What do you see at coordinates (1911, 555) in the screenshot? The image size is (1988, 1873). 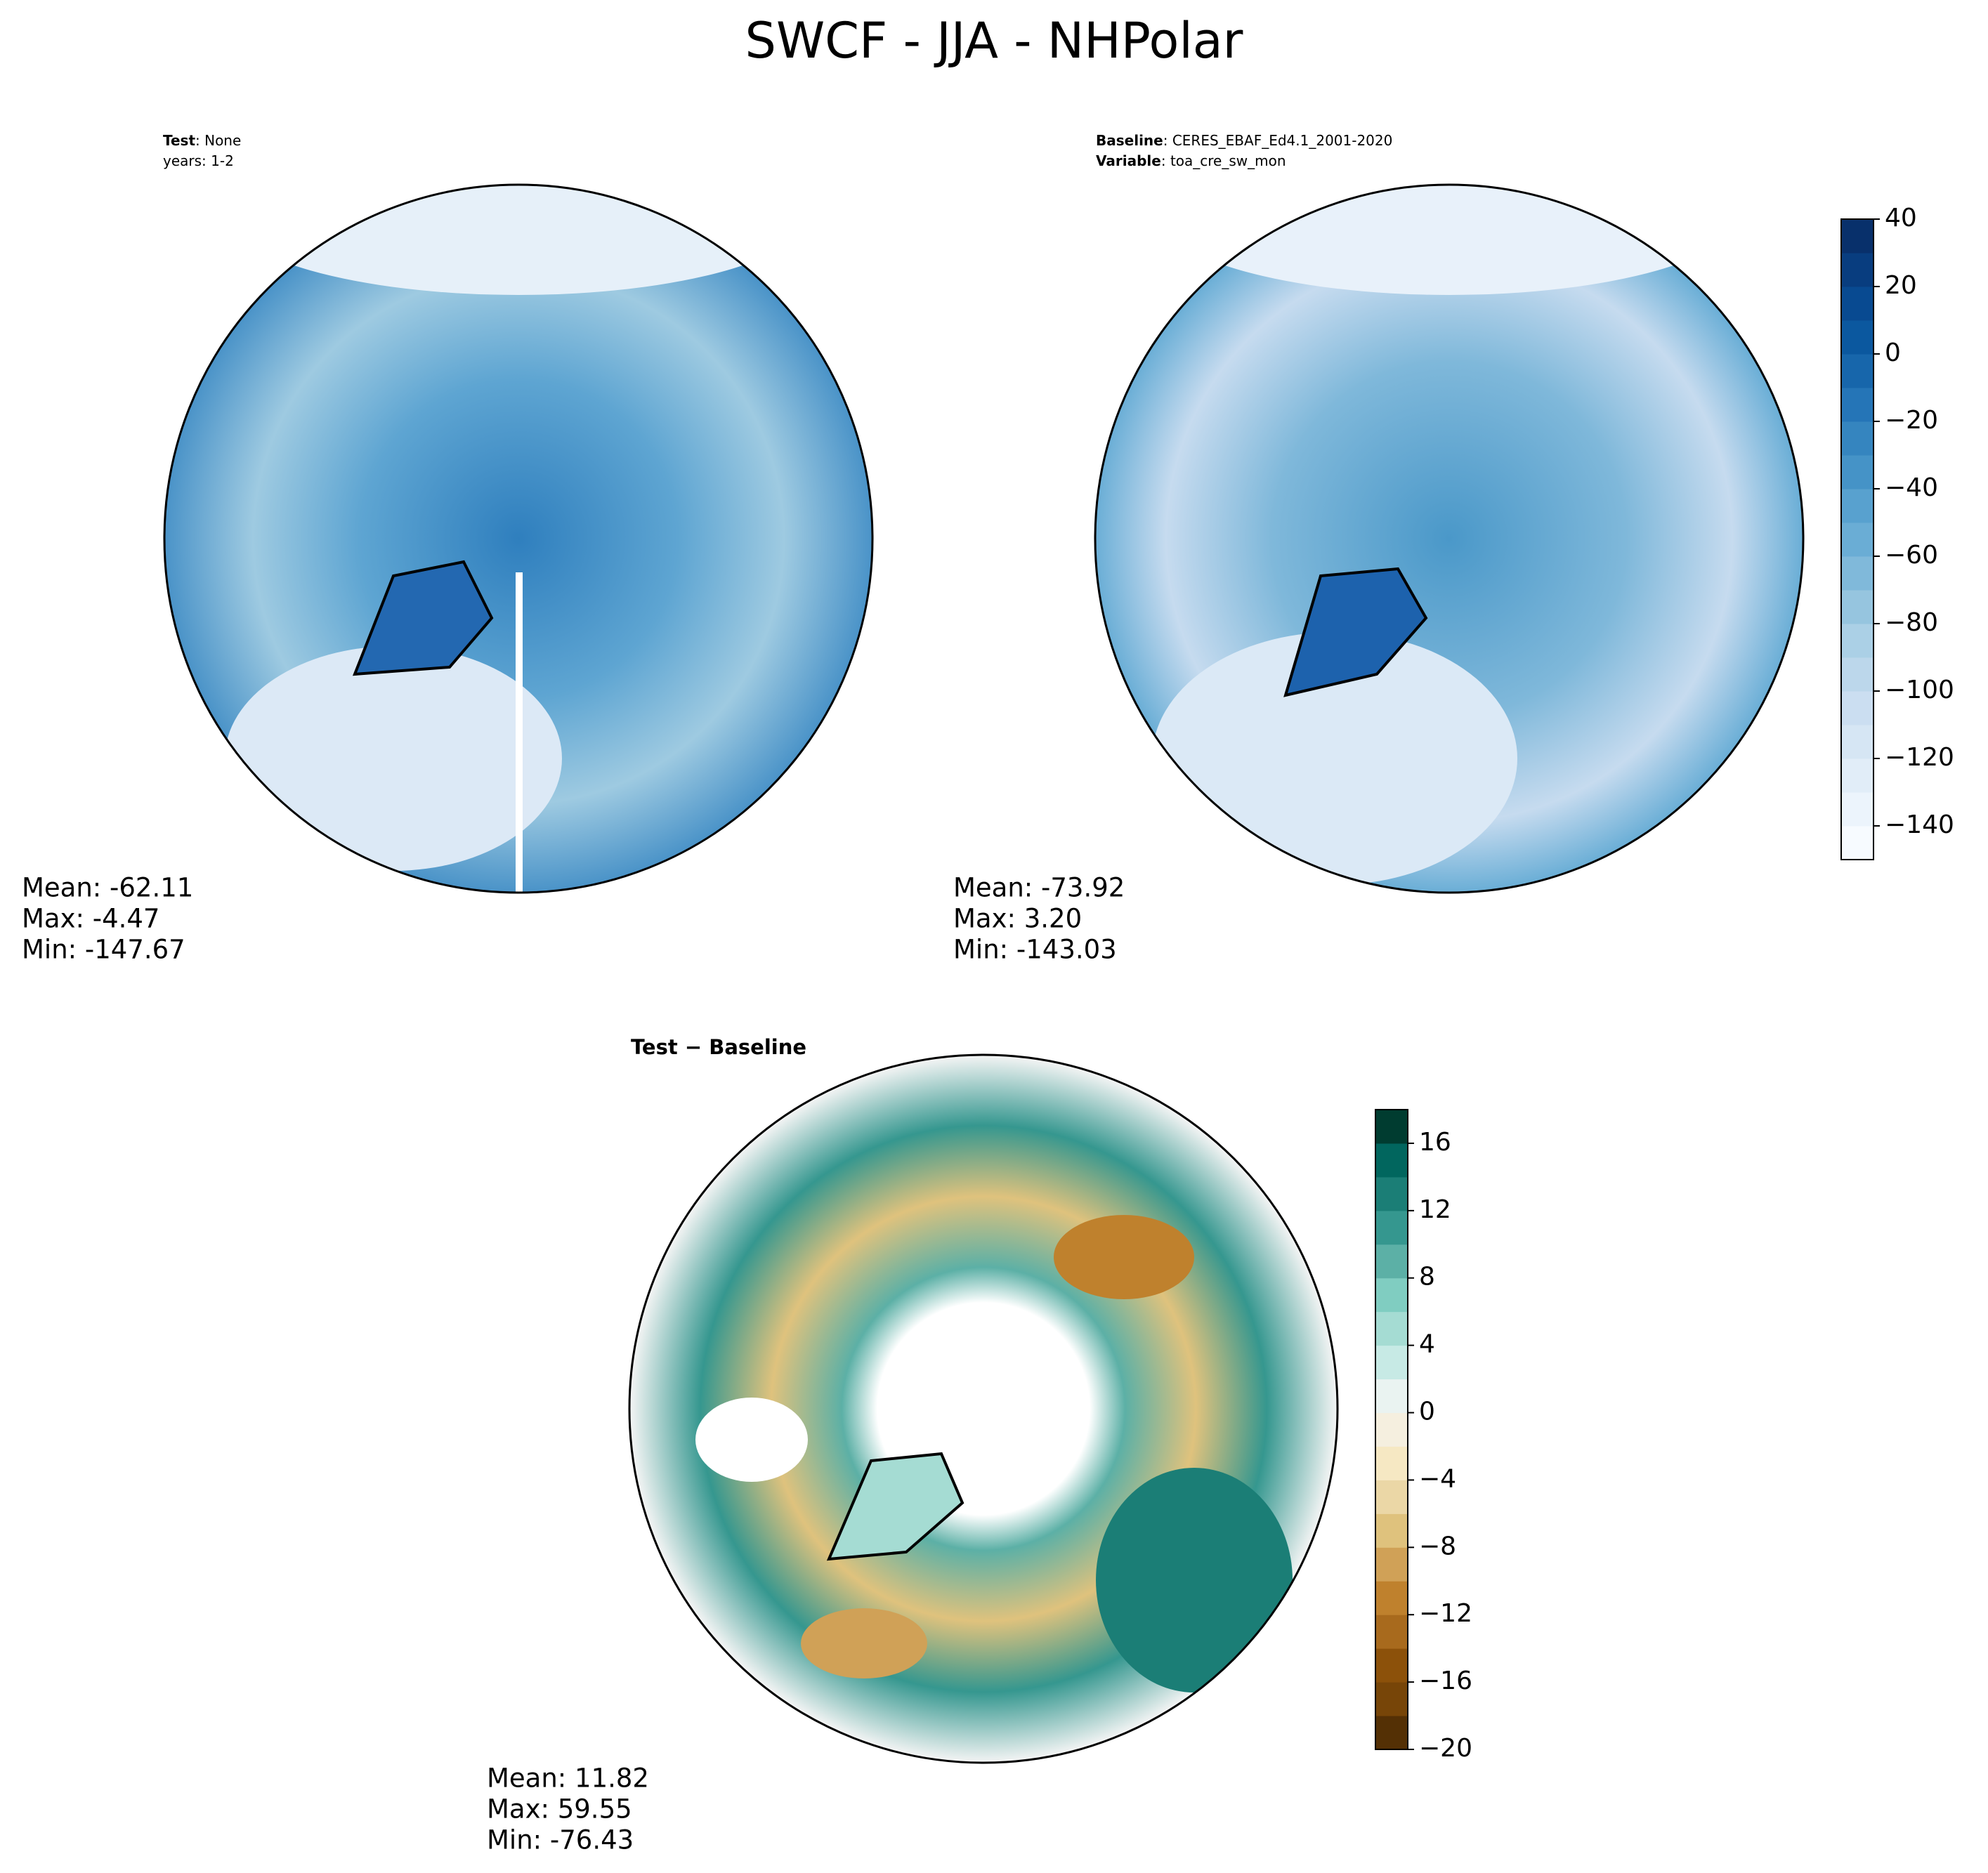 I see `colorbar-tick-label: −60` at bounding box center [1911, 555].